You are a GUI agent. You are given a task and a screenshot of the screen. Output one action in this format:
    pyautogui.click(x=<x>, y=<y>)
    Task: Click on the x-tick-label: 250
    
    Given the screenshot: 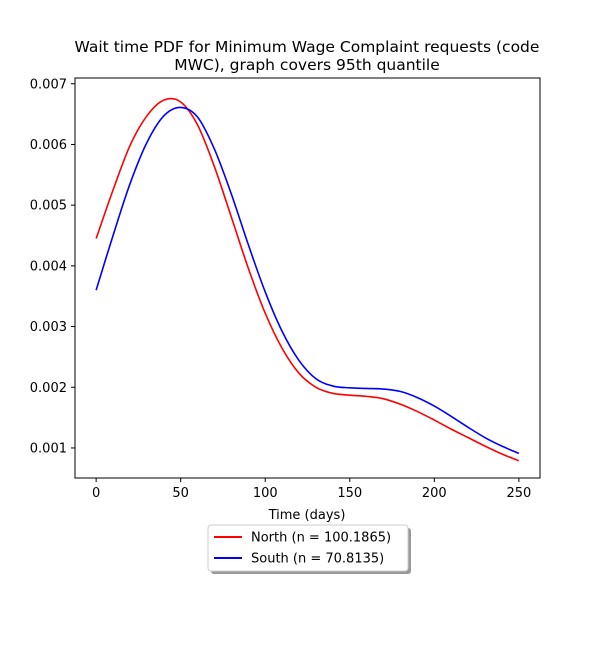 What is the action you would take?
    pyautogui.click(x=518, y=493)
    